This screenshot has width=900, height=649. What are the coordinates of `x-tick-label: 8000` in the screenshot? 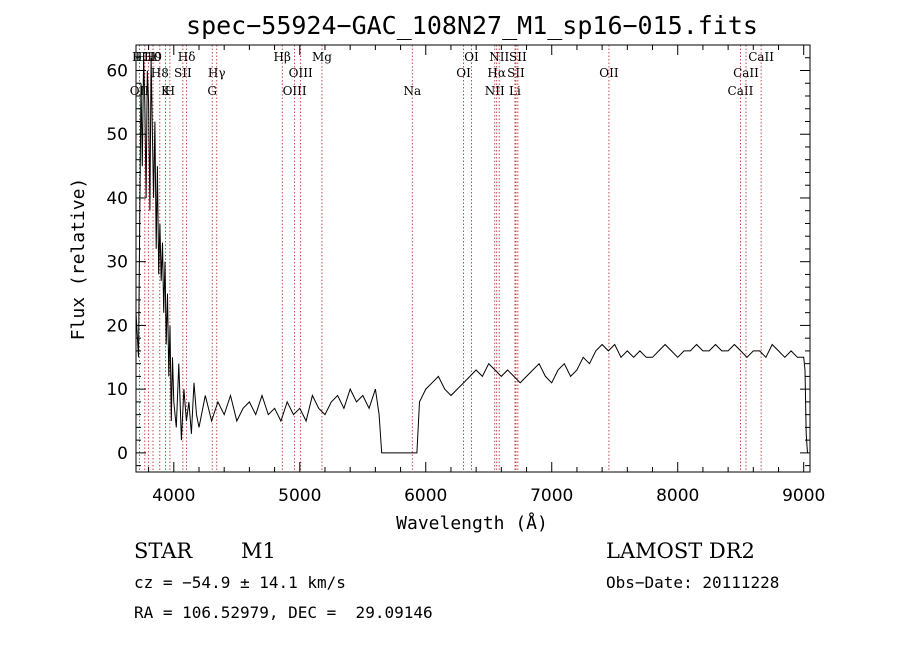 It's located at (677, 496).